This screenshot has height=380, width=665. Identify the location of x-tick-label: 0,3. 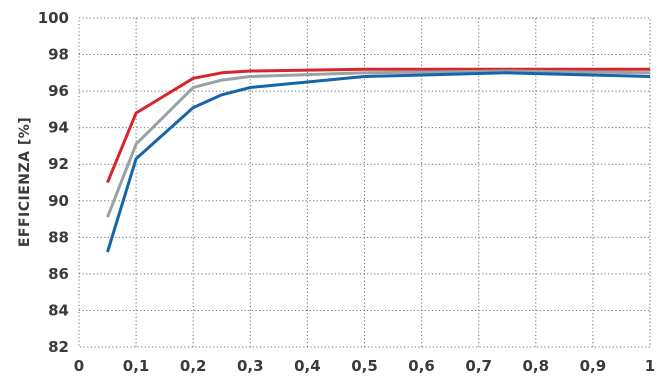
(250, 366).